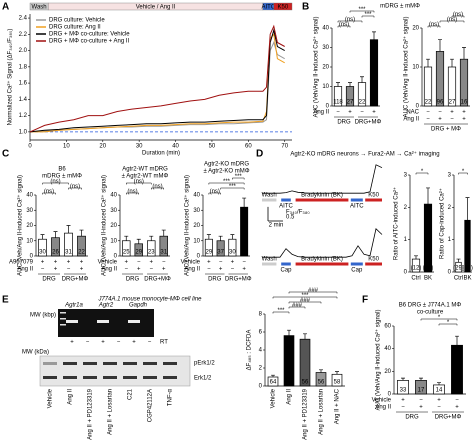  What do you see at coordinates (196, 241) in the screenshot?
I see `y-tick-label: 10` at bounding box center [196, 241].